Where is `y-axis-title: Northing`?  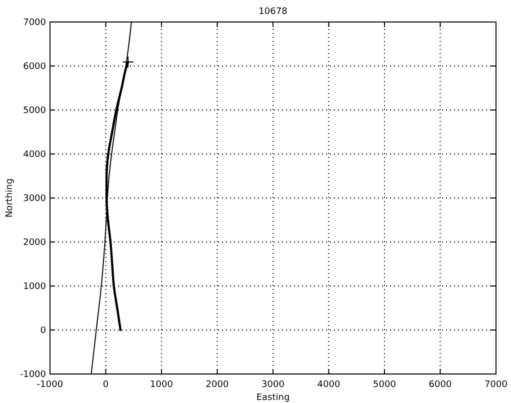
y-axis-title: Northing is located at coordinates (10, 198).